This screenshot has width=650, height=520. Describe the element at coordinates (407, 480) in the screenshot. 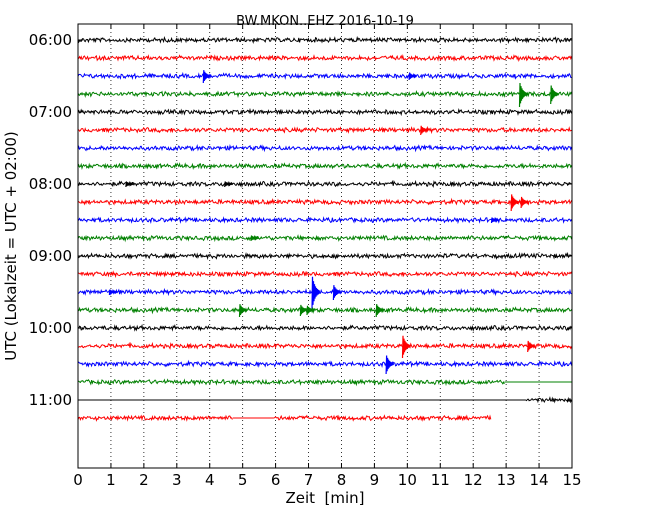

I see `x-tick-label: 10` at that location.